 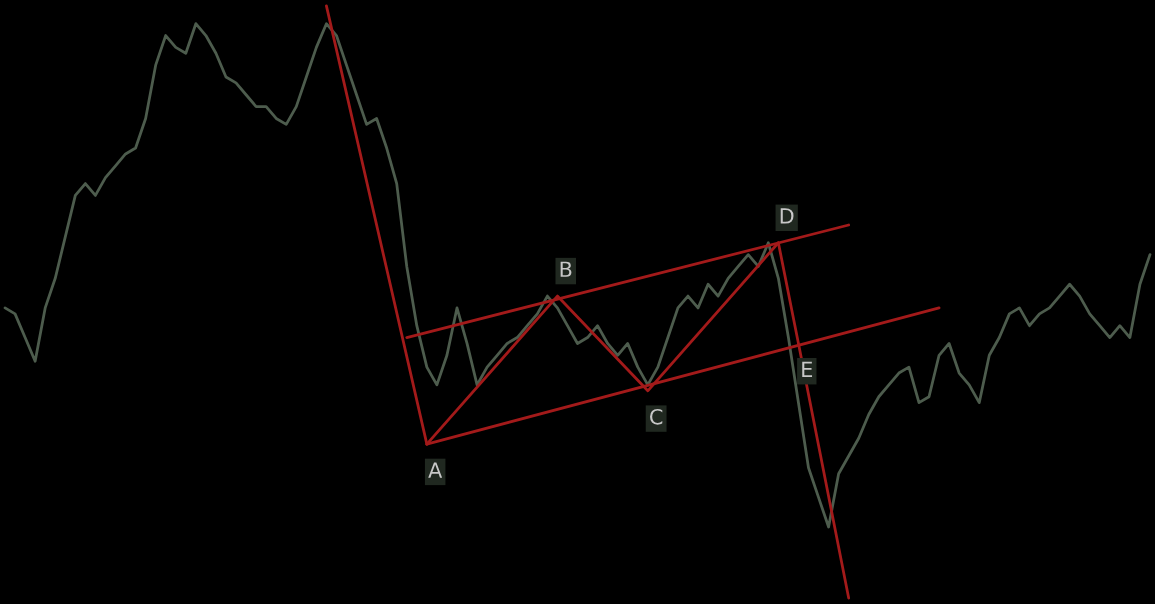 What do you see at coordinates (435, 470) in the screenshot?
I see `annotation: A` at bounding box center [435, 470].